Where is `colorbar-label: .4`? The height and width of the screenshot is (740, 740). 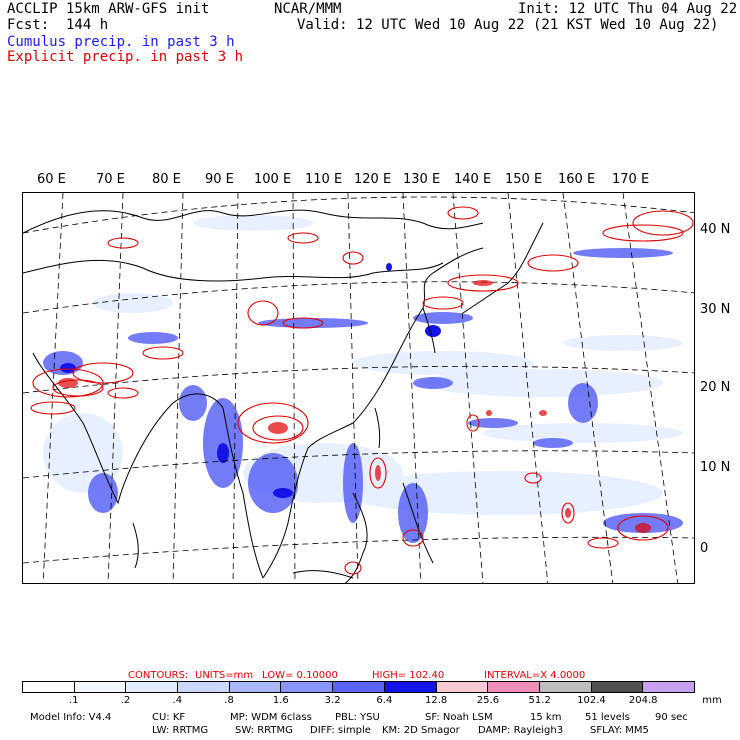
colorbar-label: .4 is located at coordinates (177, 700).